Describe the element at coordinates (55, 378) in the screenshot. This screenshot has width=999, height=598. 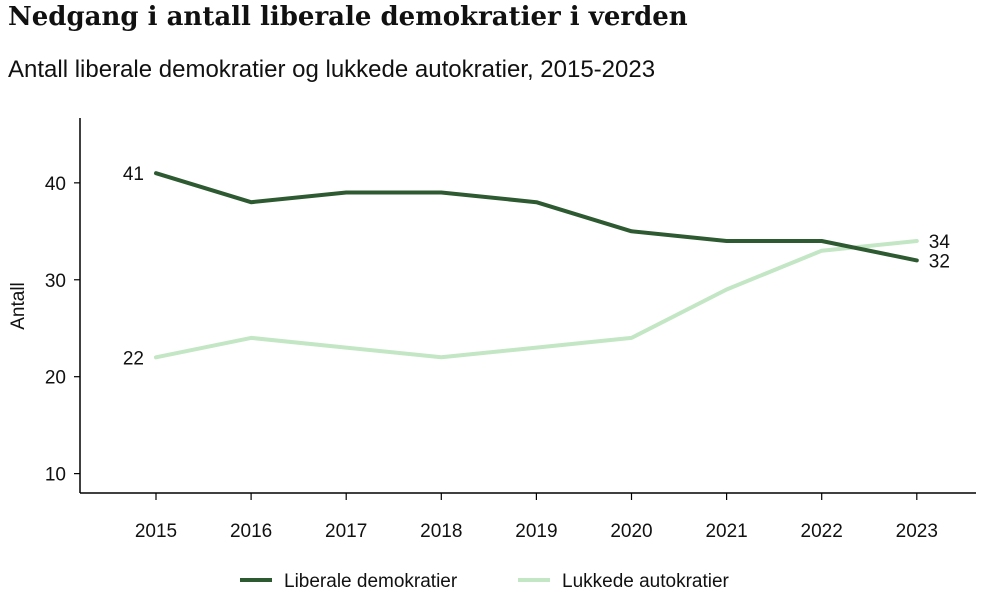
I see `y-tick-label: 20` at that location.